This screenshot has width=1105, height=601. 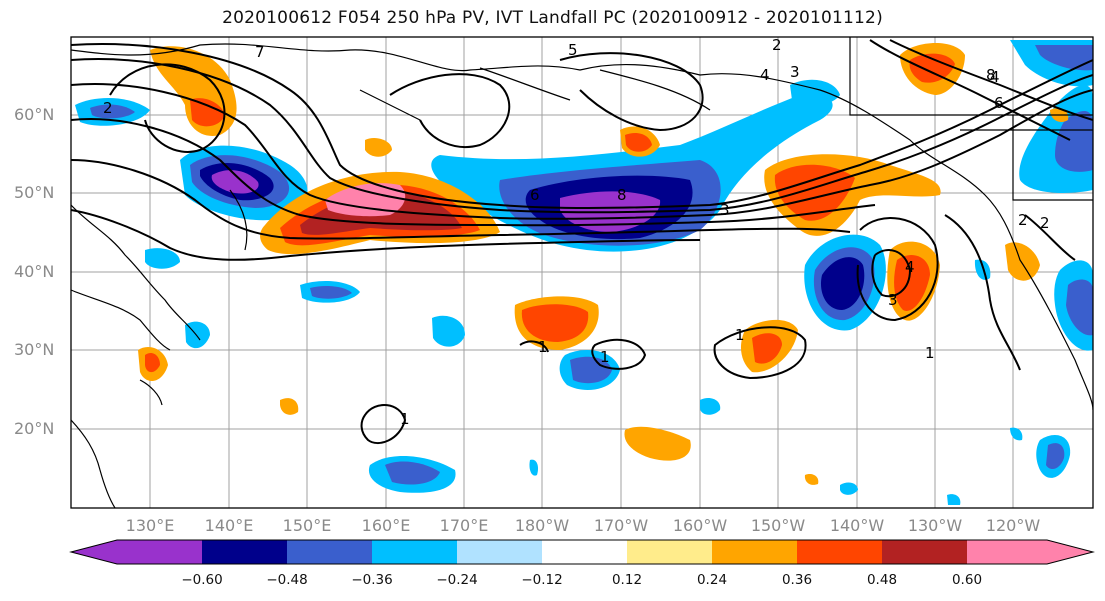 I want to click on lon-label: 180°W, so click(x=542, y=525).